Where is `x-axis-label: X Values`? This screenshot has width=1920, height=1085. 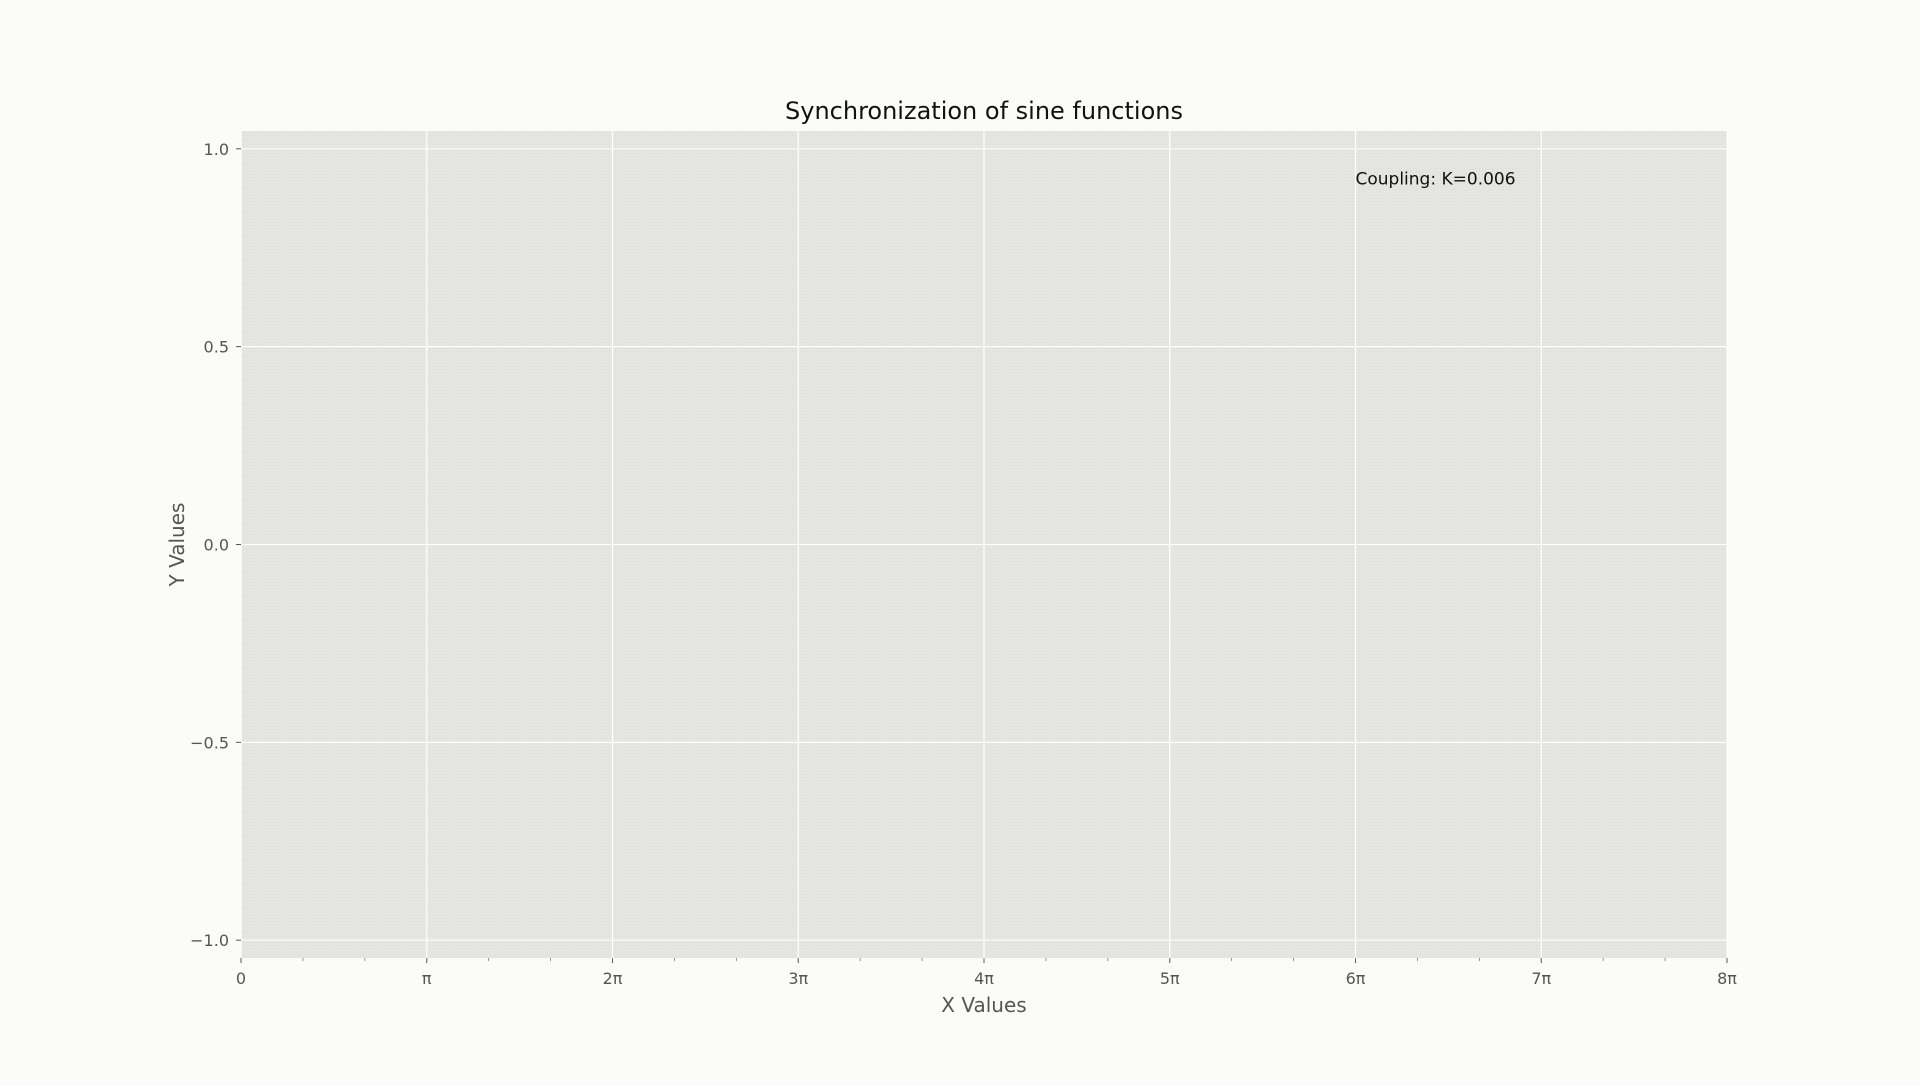
x-axis-label: X Values is located at coordinates (983, 1005).